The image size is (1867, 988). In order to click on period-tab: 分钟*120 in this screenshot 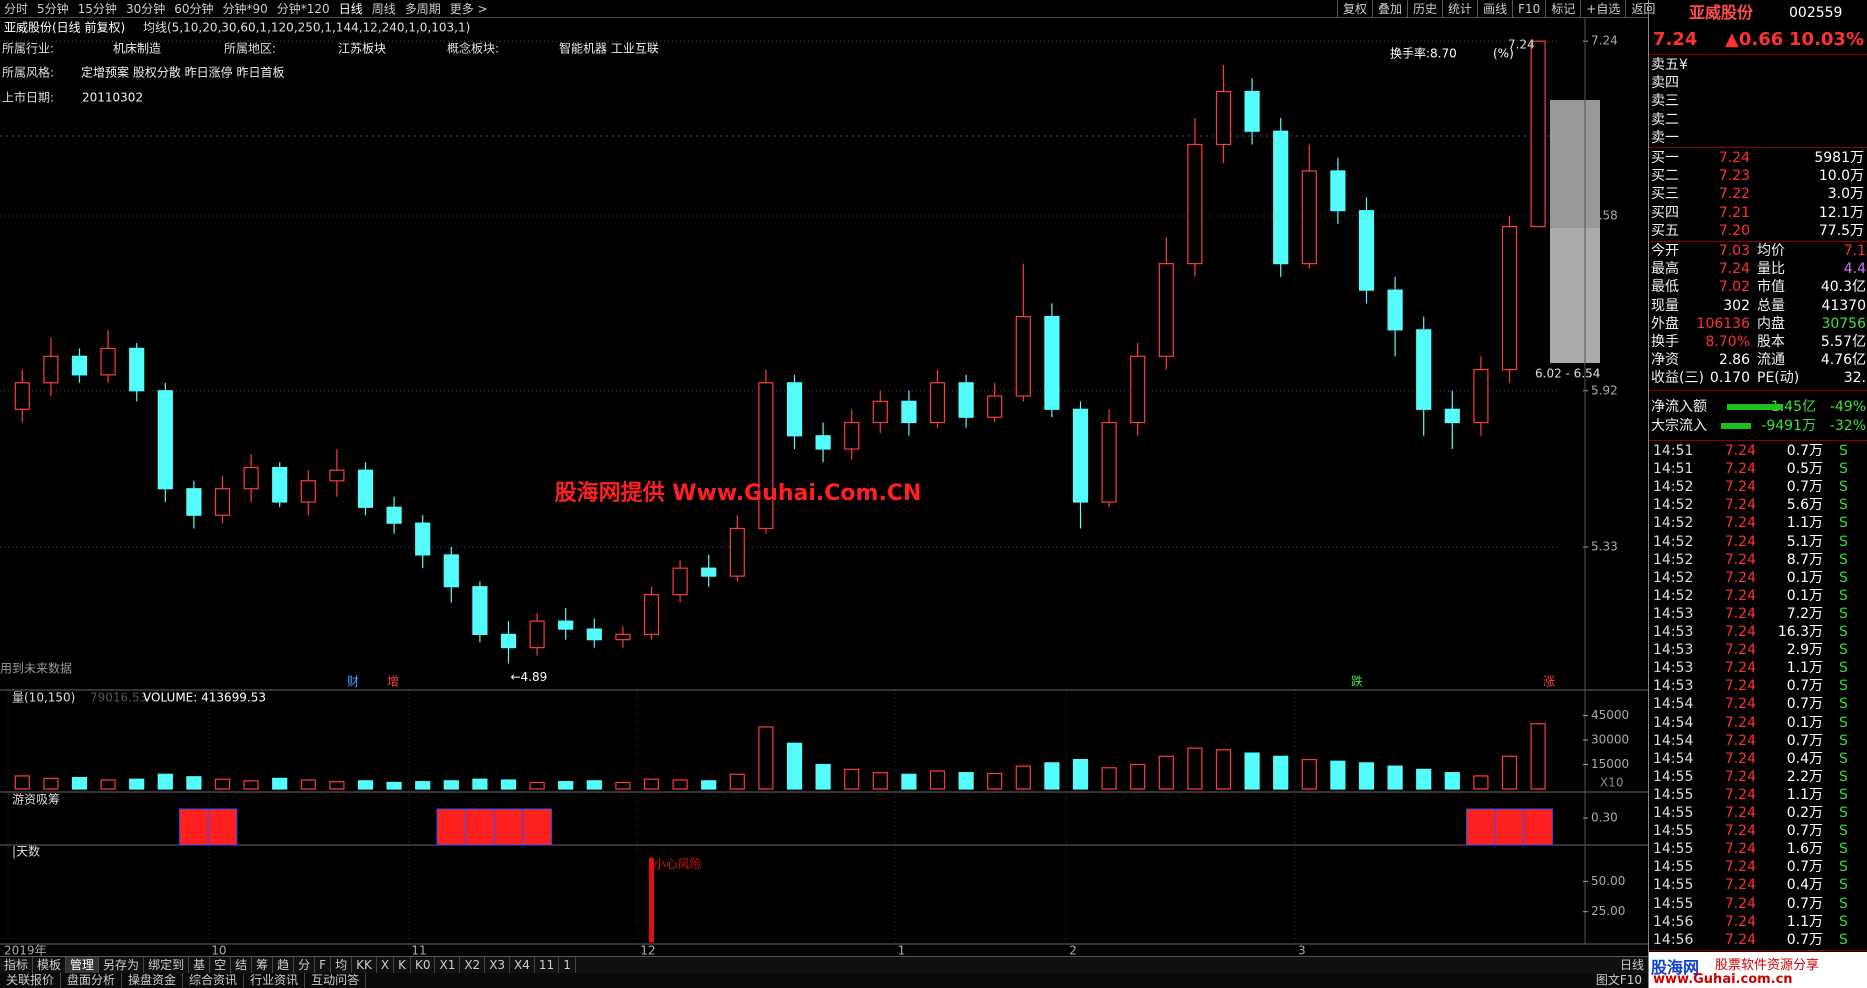, I will do `click(303, 9)`.